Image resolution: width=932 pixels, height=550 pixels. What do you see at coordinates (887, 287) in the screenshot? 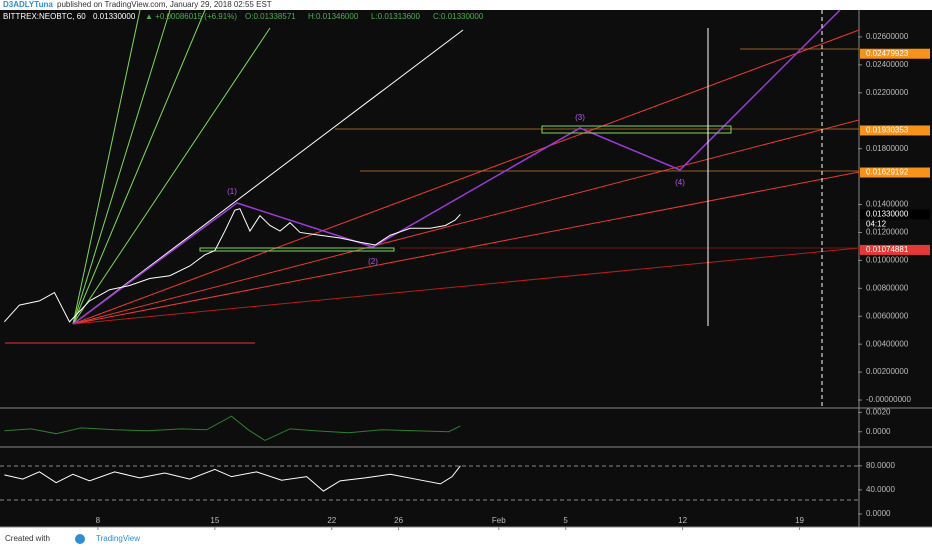
I see `y-tick-label: 0.00800000` at bounding box center [887, 287].